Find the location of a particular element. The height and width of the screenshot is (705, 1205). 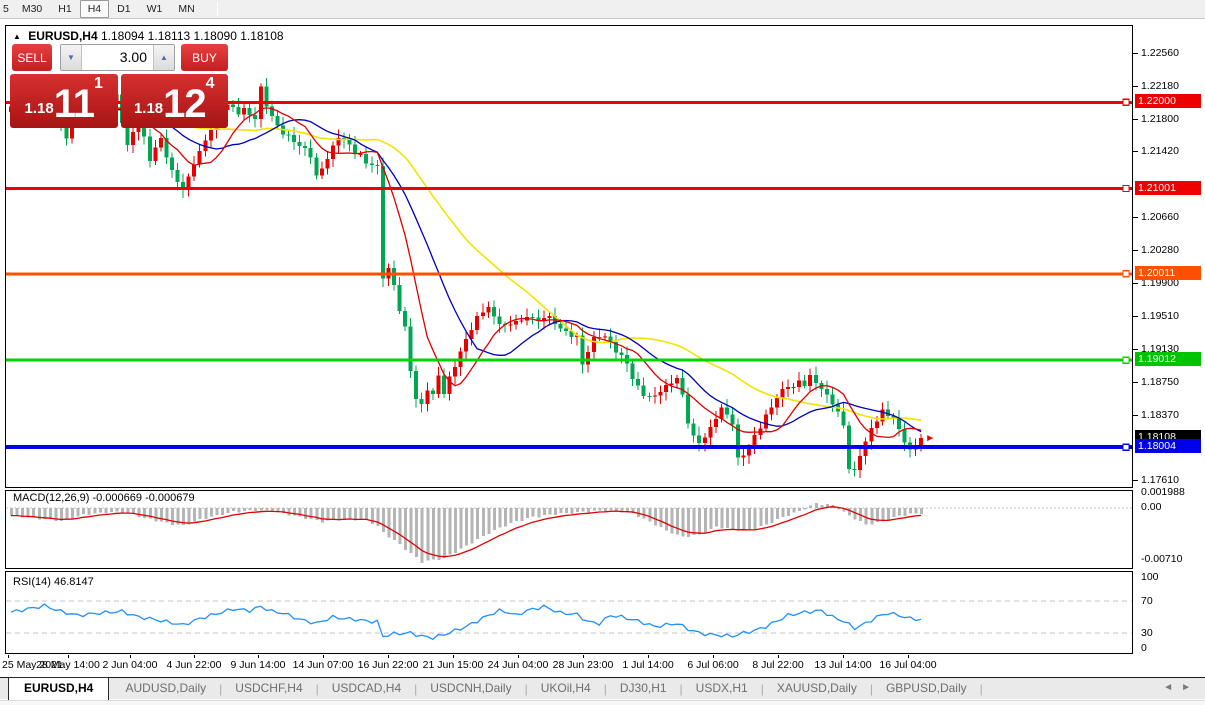

macd-pane is located at coordinates (569, 529).